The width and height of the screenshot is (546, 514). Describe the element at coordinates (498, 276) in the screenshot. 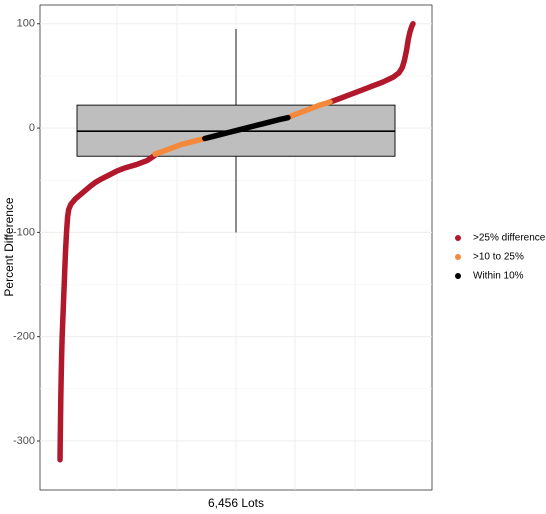

I see `legend-label: Within 10%` at that location.